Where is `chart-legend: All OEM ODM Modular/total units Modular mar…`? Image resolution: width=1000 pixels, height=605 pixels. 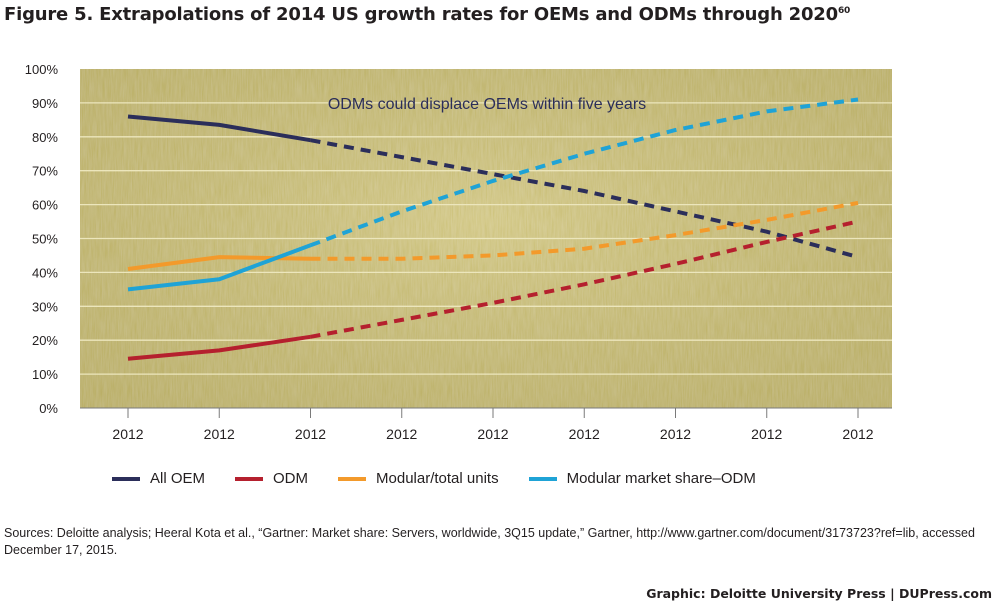 chart-legend: All OEM ODM Modular/total units Modular mar… is located at coordinates (449, 478).